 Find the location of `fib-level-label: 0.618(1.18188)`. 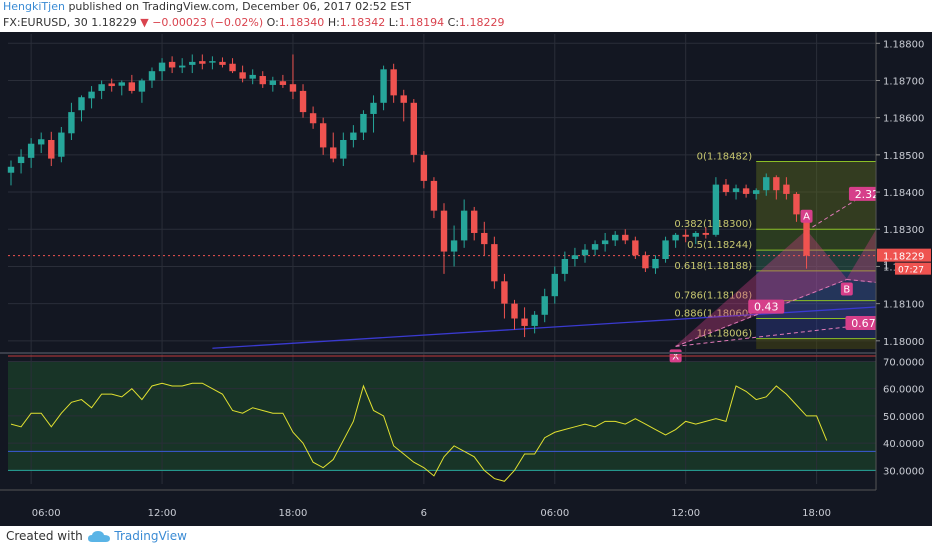

fib-level-label: 0.618(1.18188) is located at coordinates (713, 266).